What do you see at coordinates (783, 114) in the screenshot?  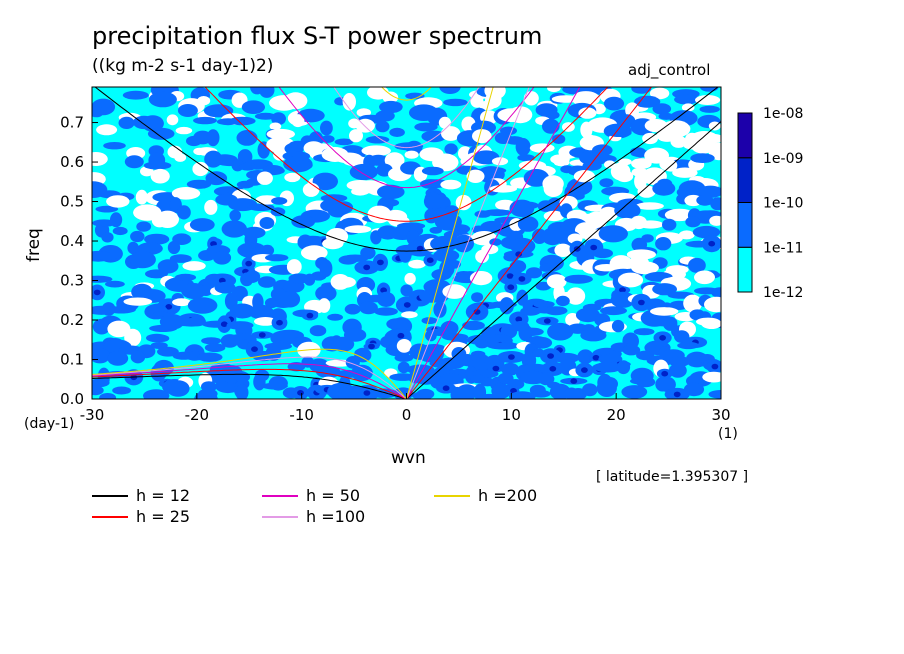 I see `colorbar-label: 1e-08` at bounding box center [783, 114].